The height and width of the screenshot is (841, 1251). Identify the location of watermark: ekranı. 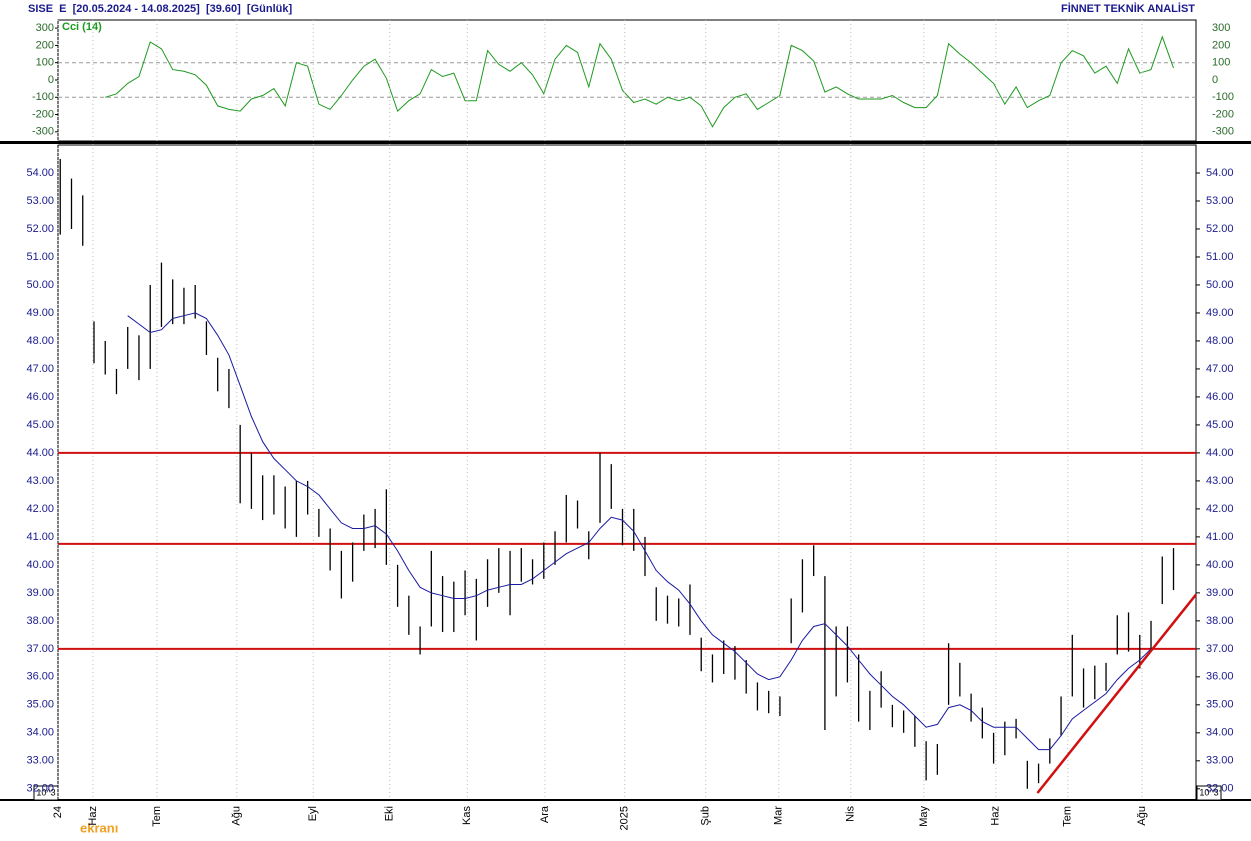
(99, 827).